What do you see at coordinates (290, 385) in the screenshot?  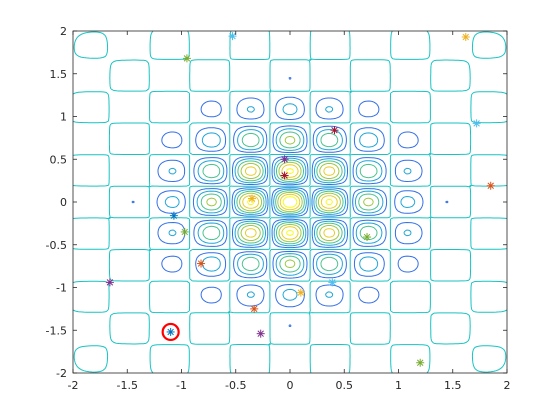 I see `x-tick-label-4: 0` at bounding box center [290, 385].